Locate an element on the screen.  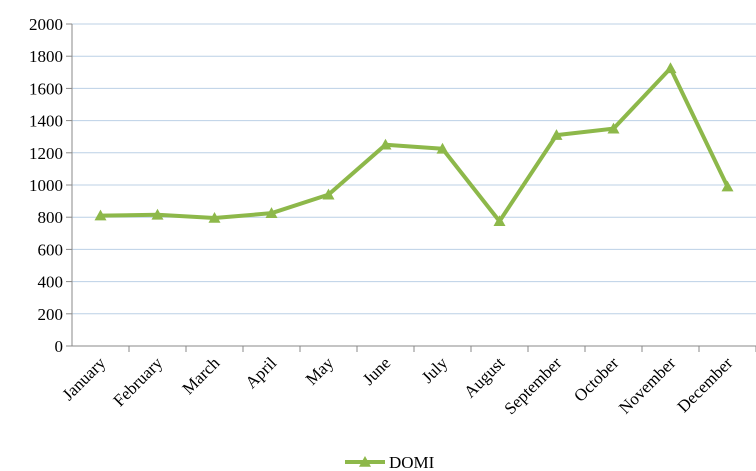
y-tick-label: 600 is located at coordinates (51, 249).